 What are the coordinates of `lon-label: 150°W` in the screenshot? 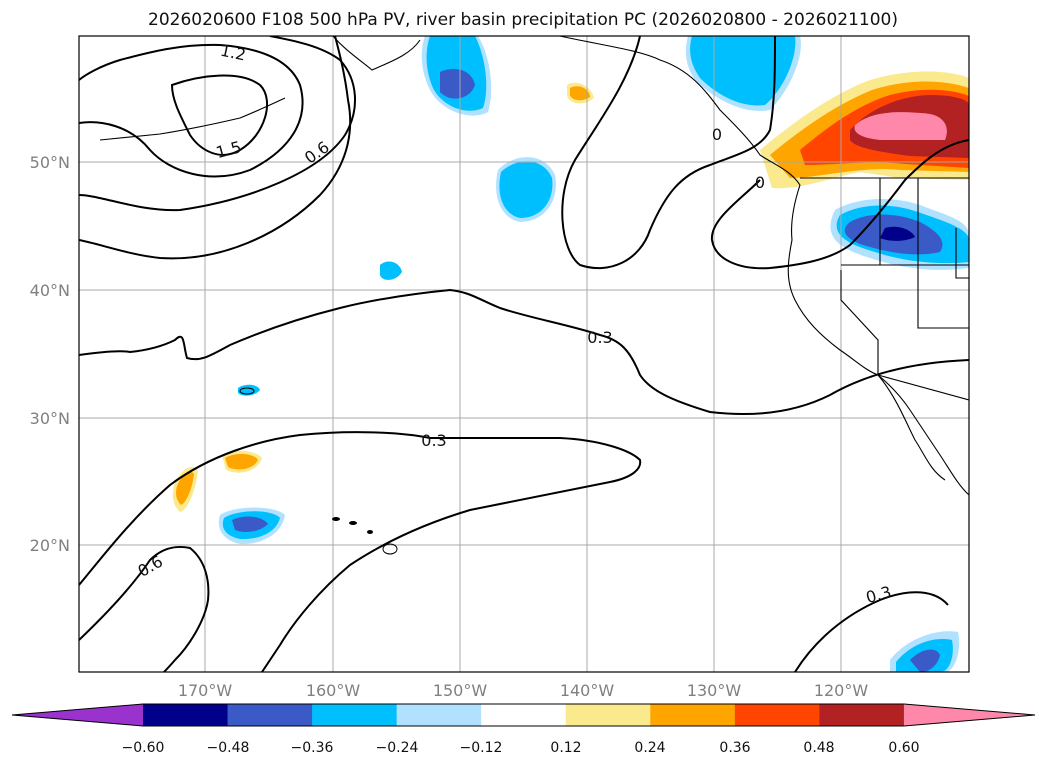 It's located at (460, 690).